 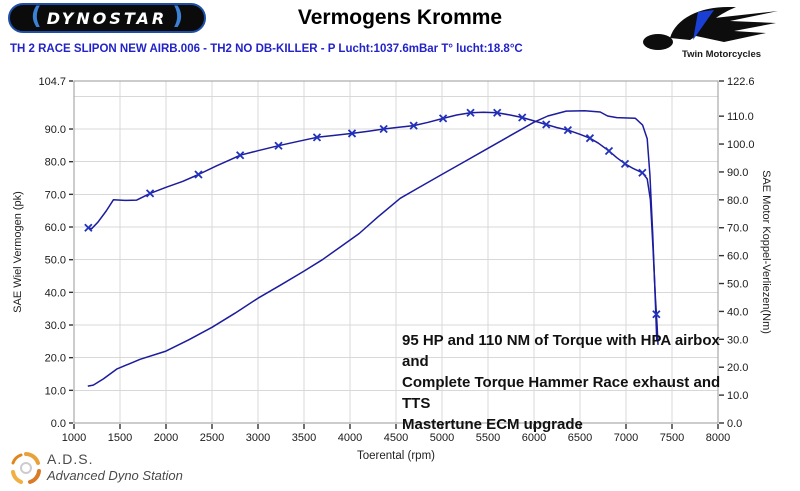 What do you see at coordinates (734, 424) in the screenshot?
I see `right-axis-tick-label: 0.0` at bounding box center [734, 424].